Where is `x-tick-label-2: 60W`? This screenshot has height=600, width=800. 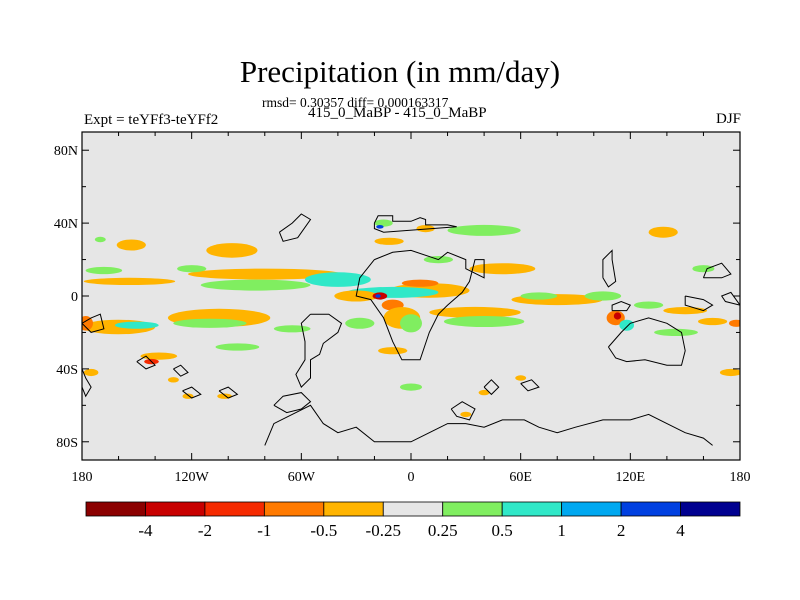 x-tick-label-2: 60W is located at coordinates (302, 477).